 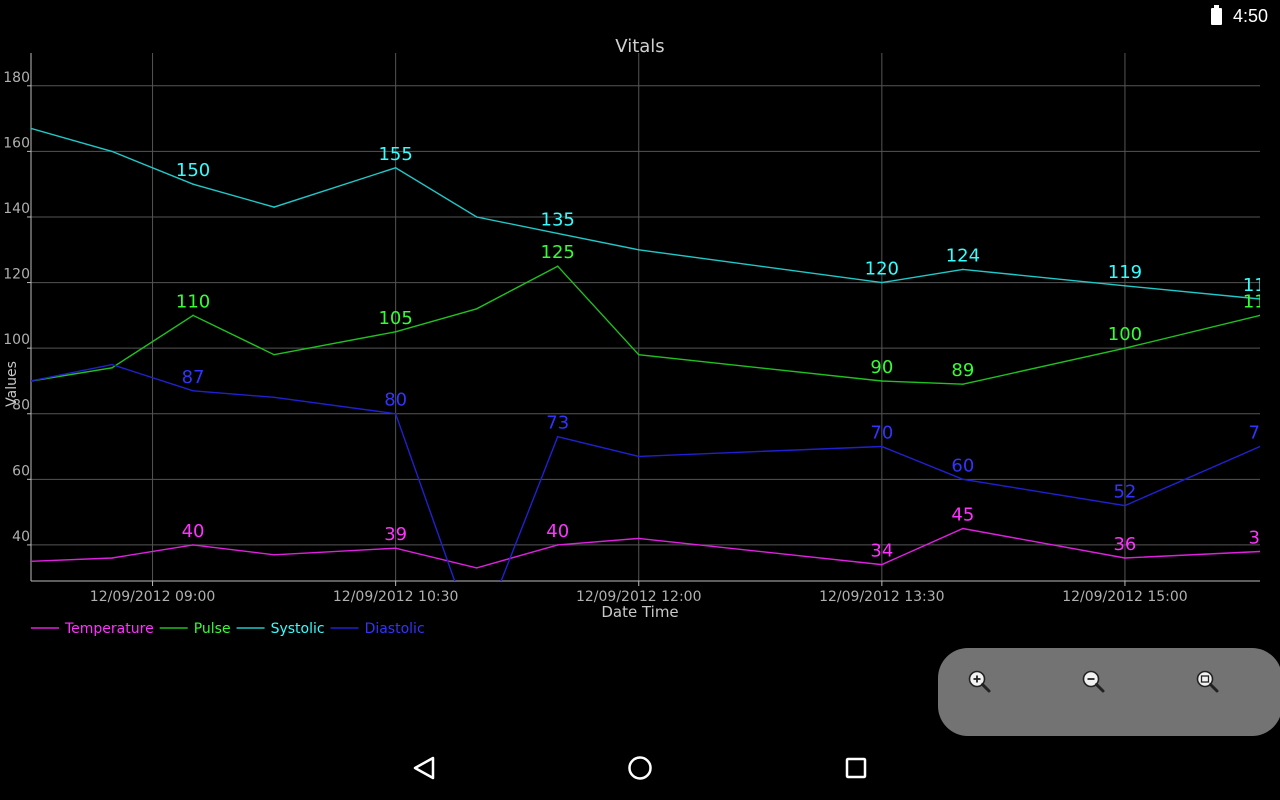 I want to click on zoom-in-button, so click(x=979, y=681).